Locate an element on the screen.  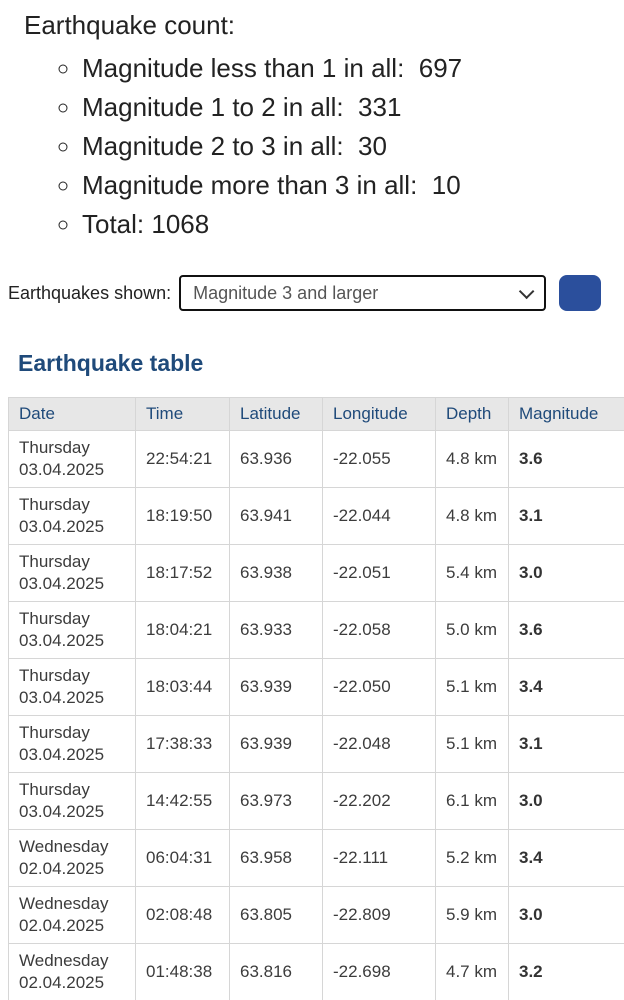
cell-latitude: 63.816 is located at coordinates (276, 971).